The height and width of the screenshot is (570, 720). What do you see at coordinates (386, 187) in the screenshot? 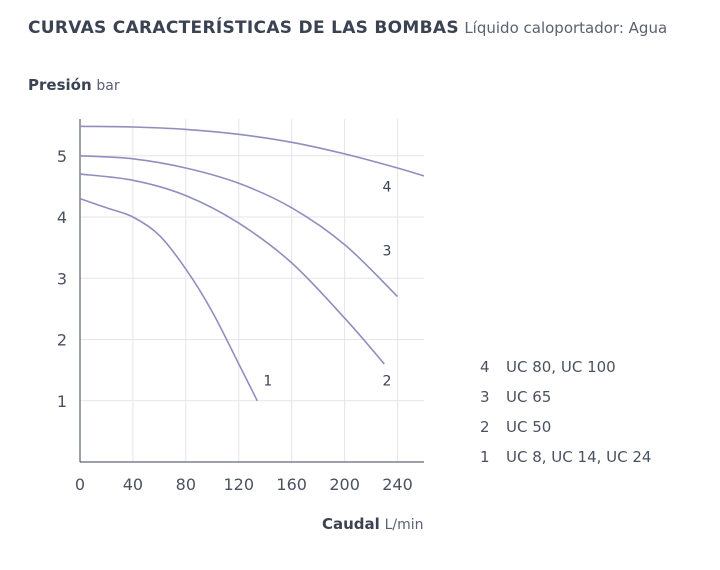
I see `series-curve-label: 4` at bounding box center [386, 187].